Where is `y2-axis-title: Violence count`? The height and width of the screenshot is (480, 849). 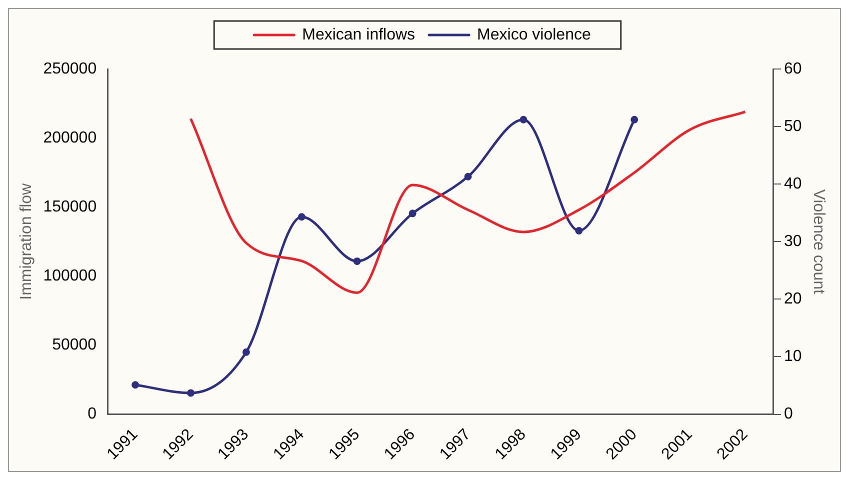 y2-axis-title: Violence count is located at coordinates (818, 242).